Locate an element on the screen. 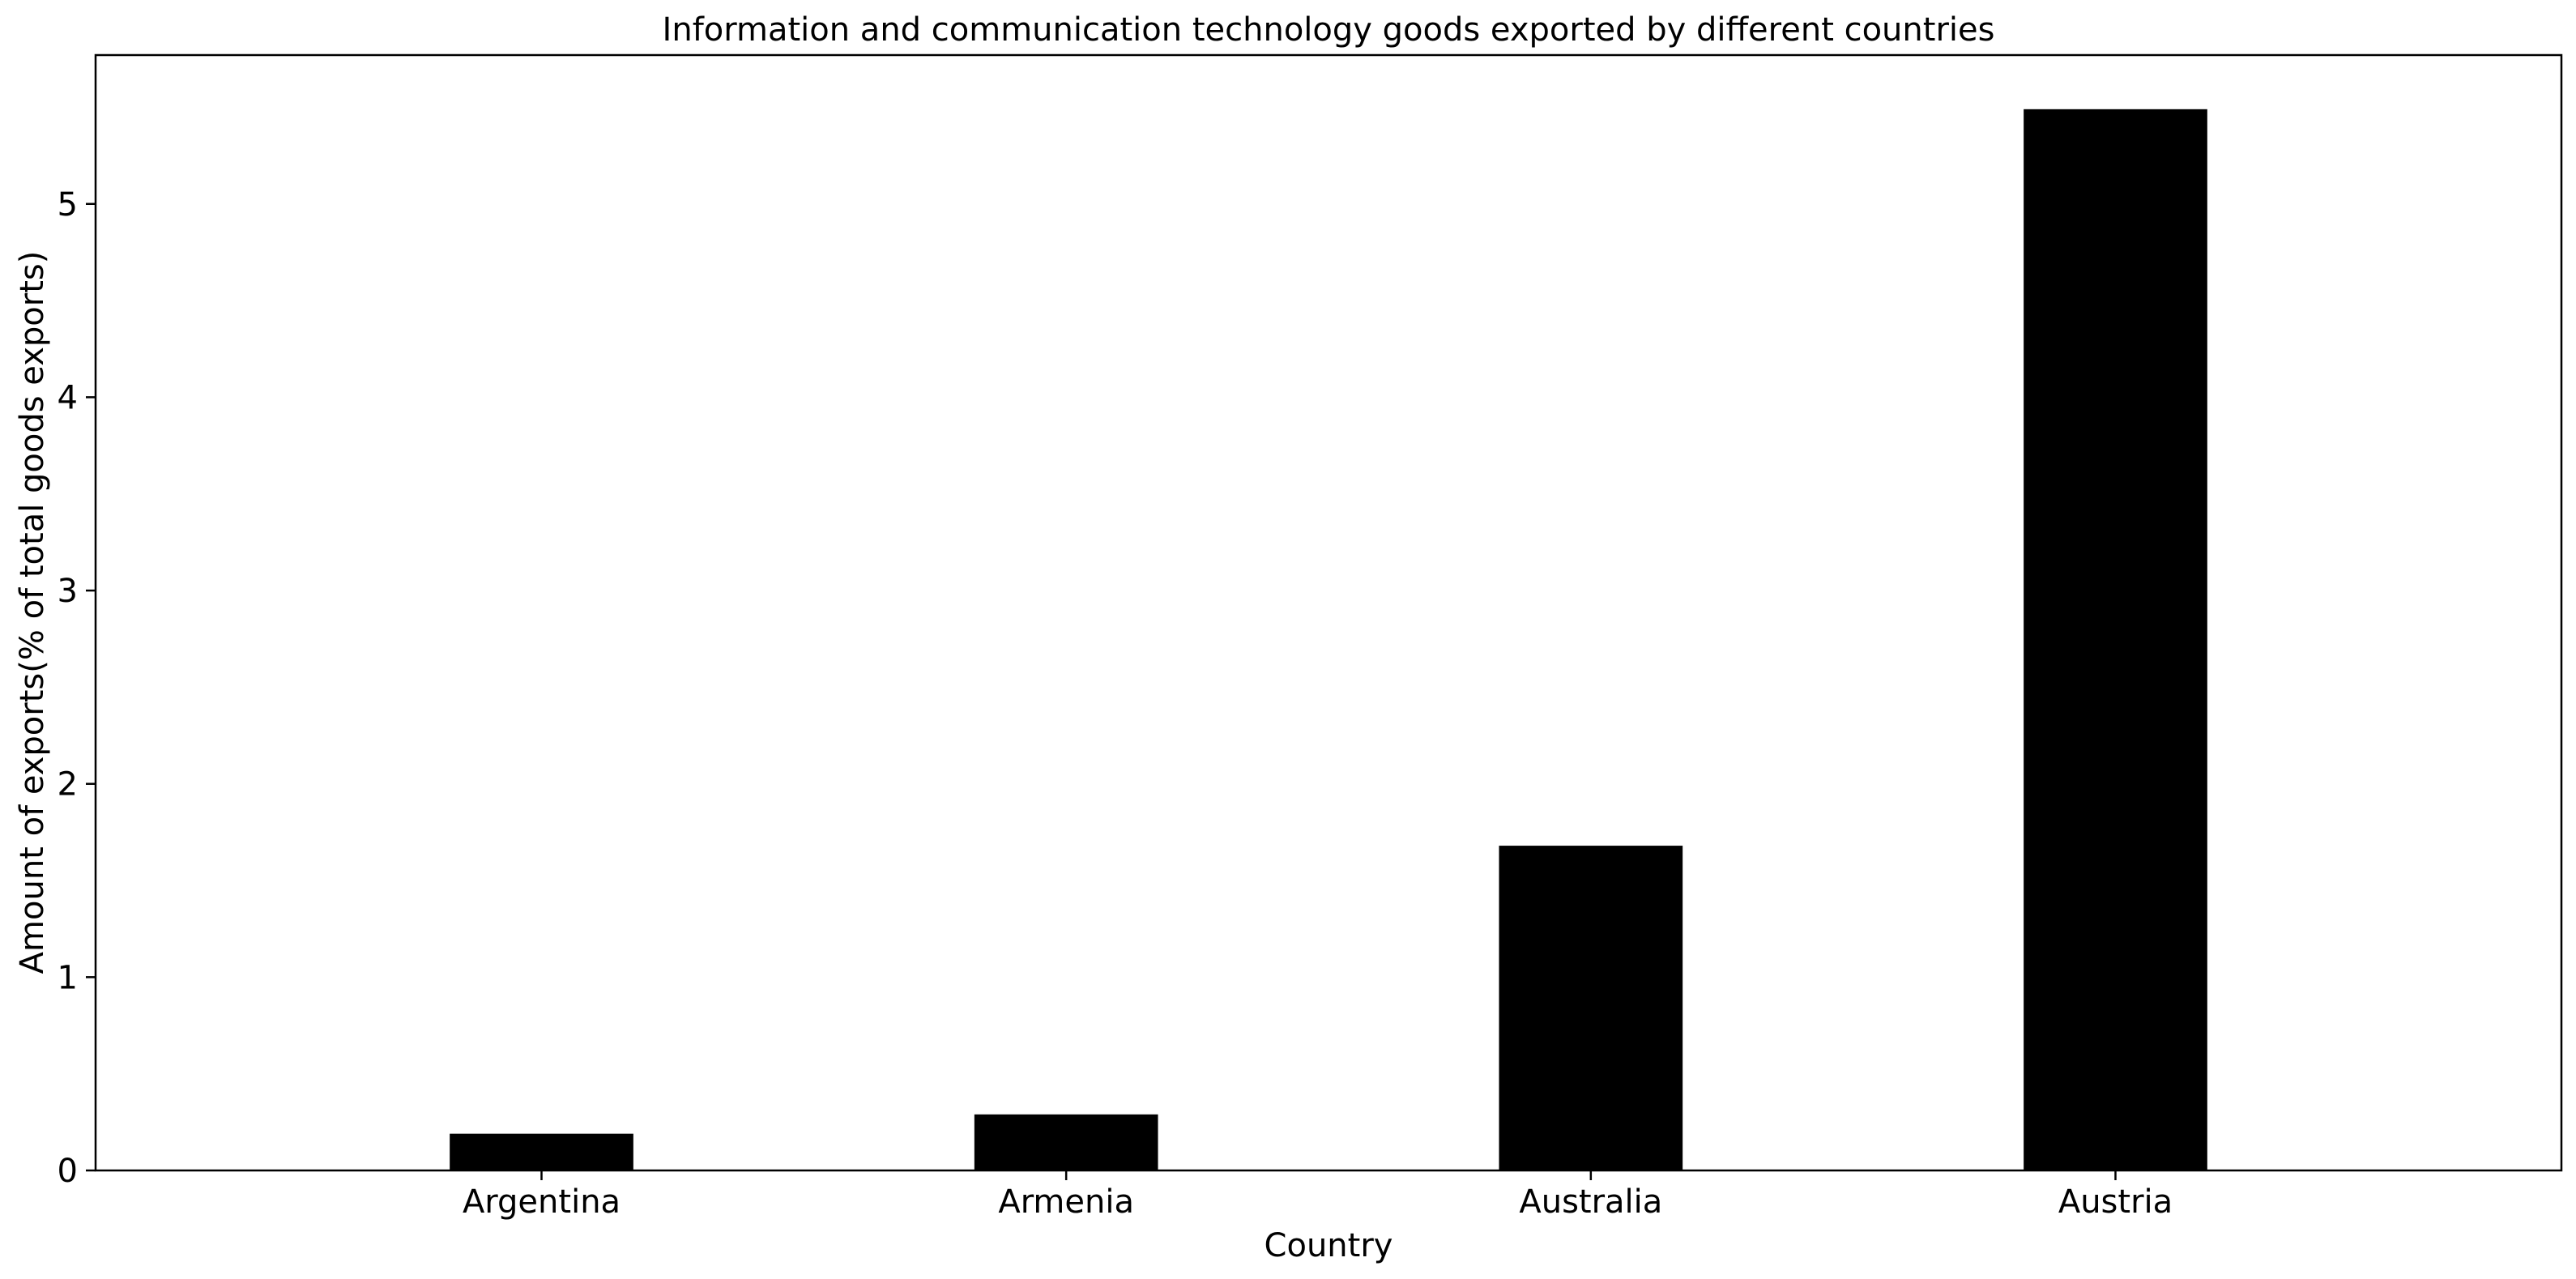 Image resolution: width=2576 pixels, height=1279 pixels. bar-australia is located at coordinates (1591, 1008).